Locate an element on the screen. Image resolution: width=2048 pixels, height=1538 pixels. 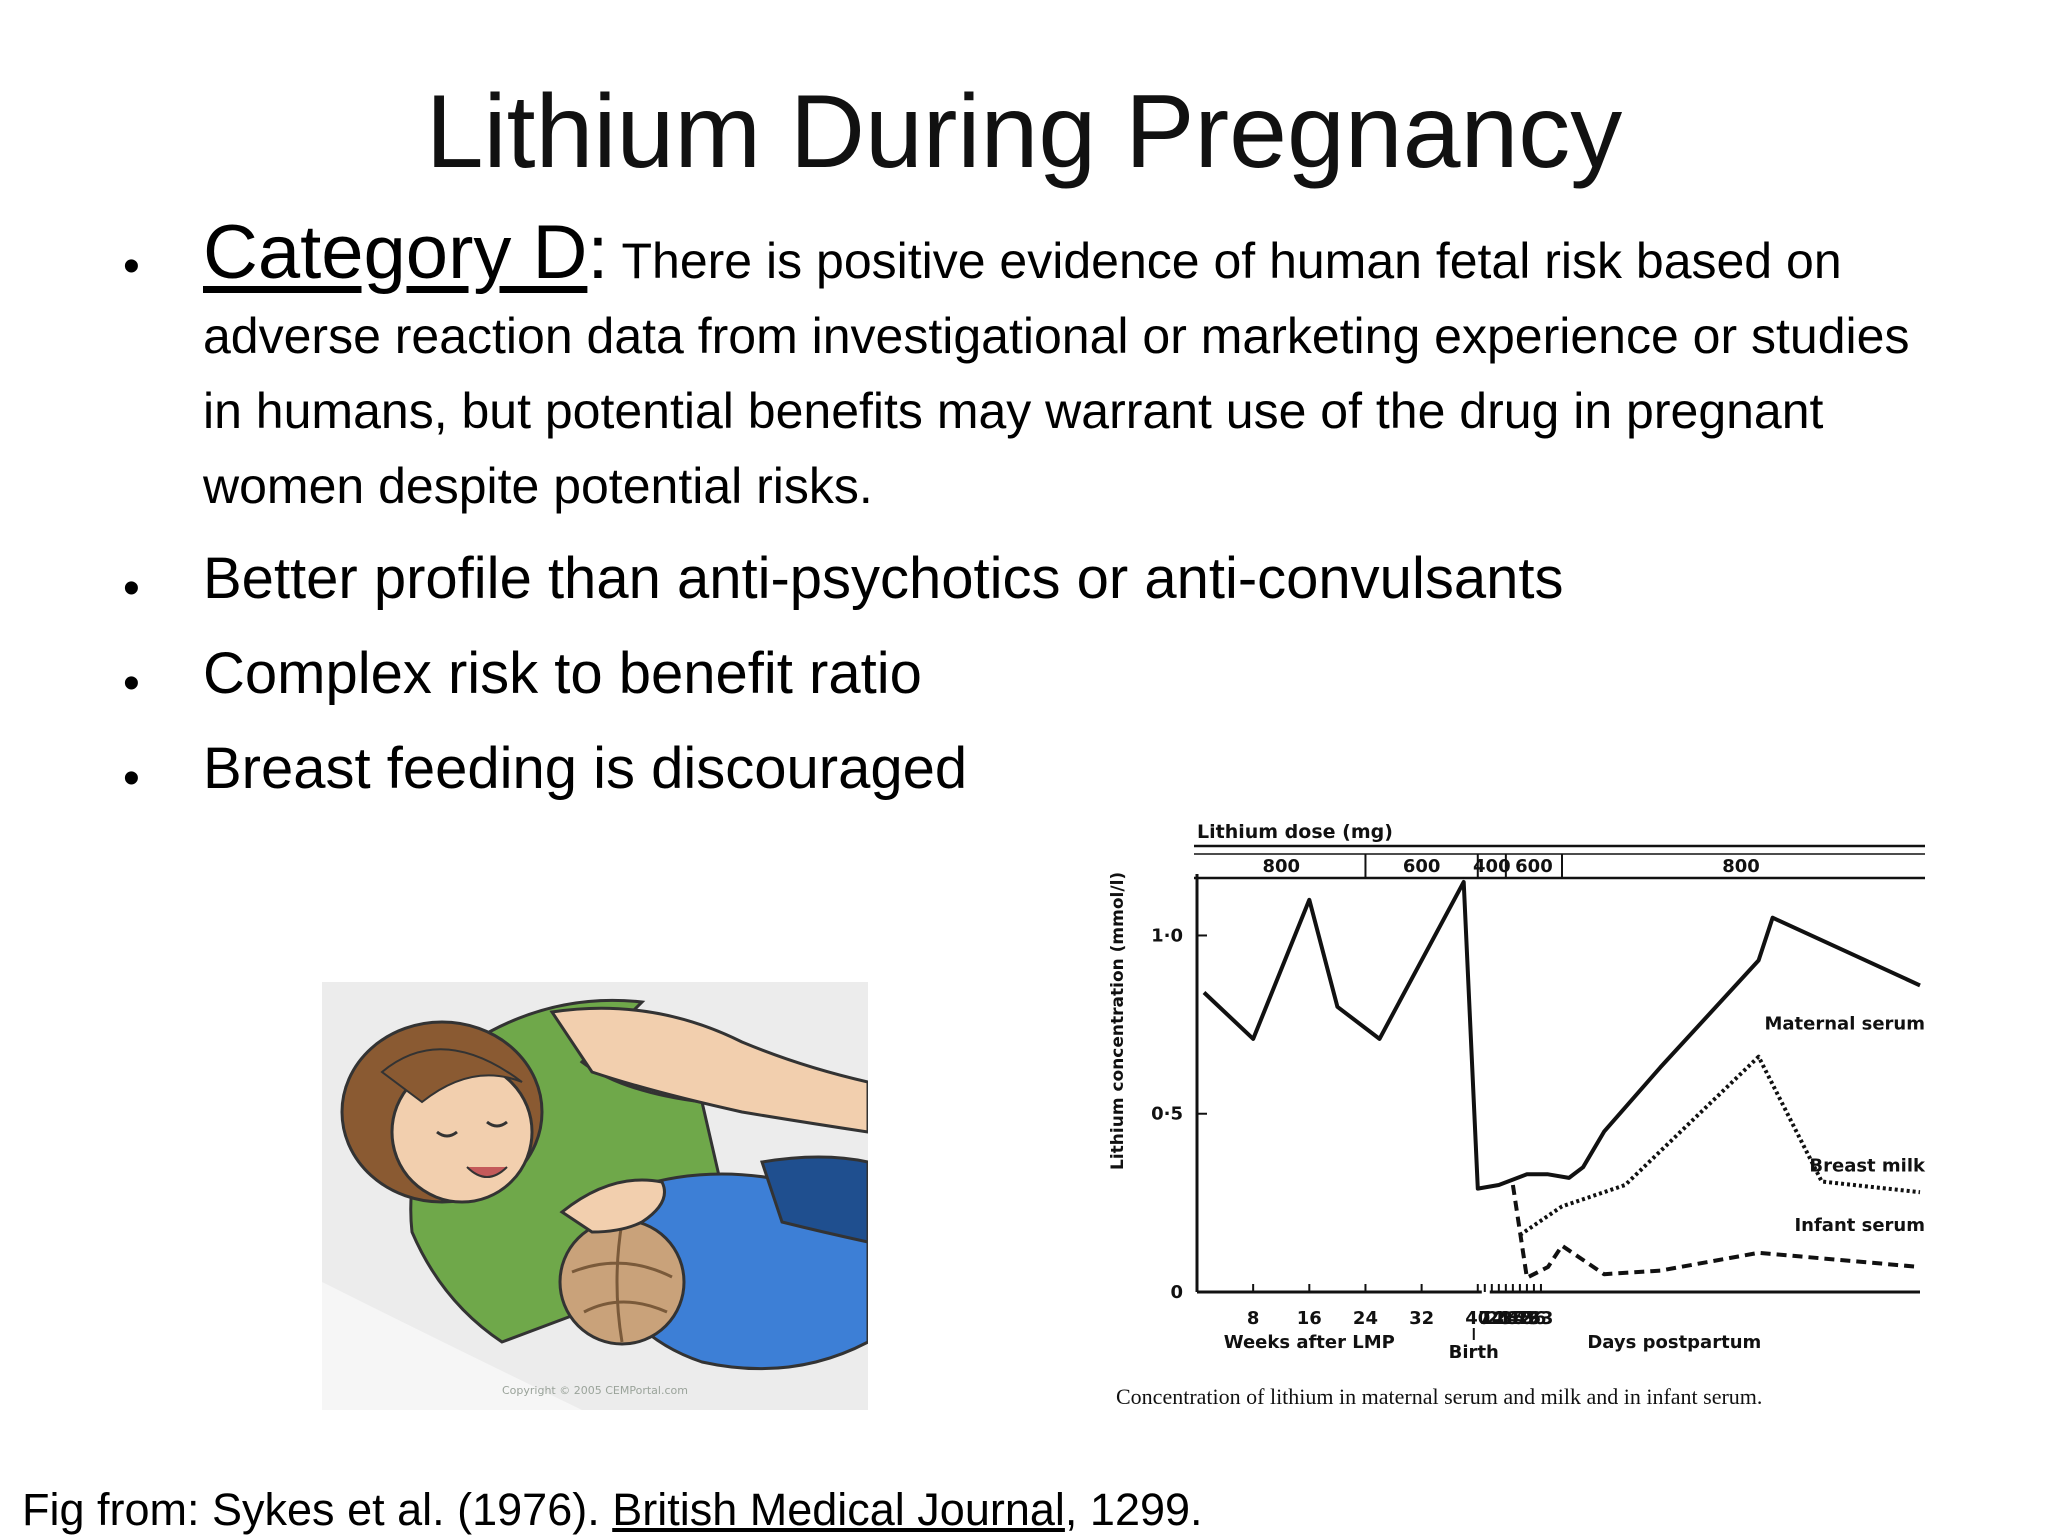
x-tick-label: 24 is located at coordinates (1365, 1318).